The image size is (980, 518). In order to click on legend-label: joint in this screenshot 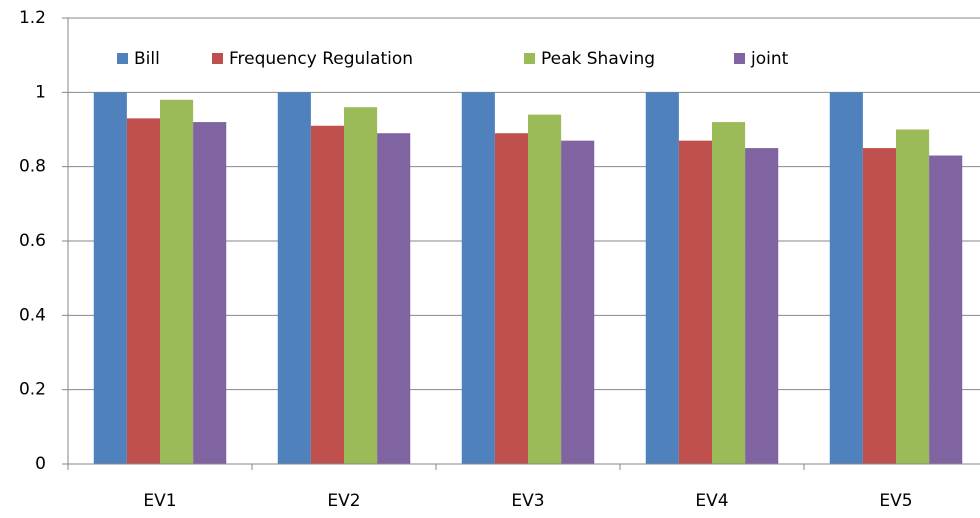, I will do `click(769, 59)`.